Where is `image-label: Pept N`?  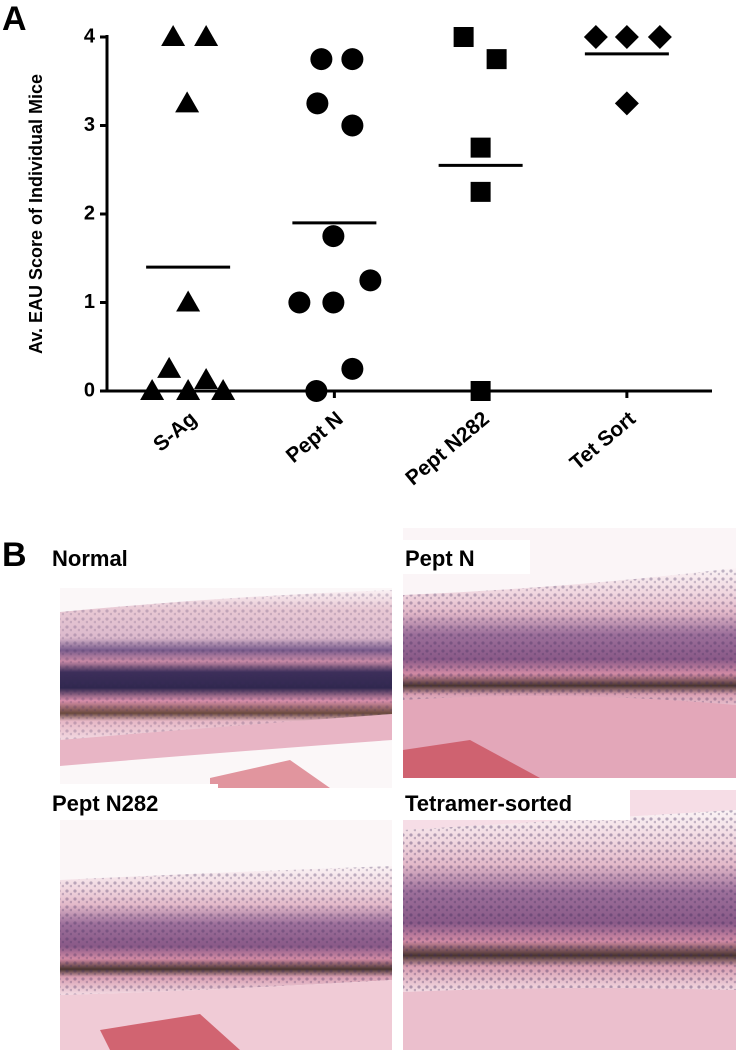 image-label: Pept N is located at coordinates (440, 558).